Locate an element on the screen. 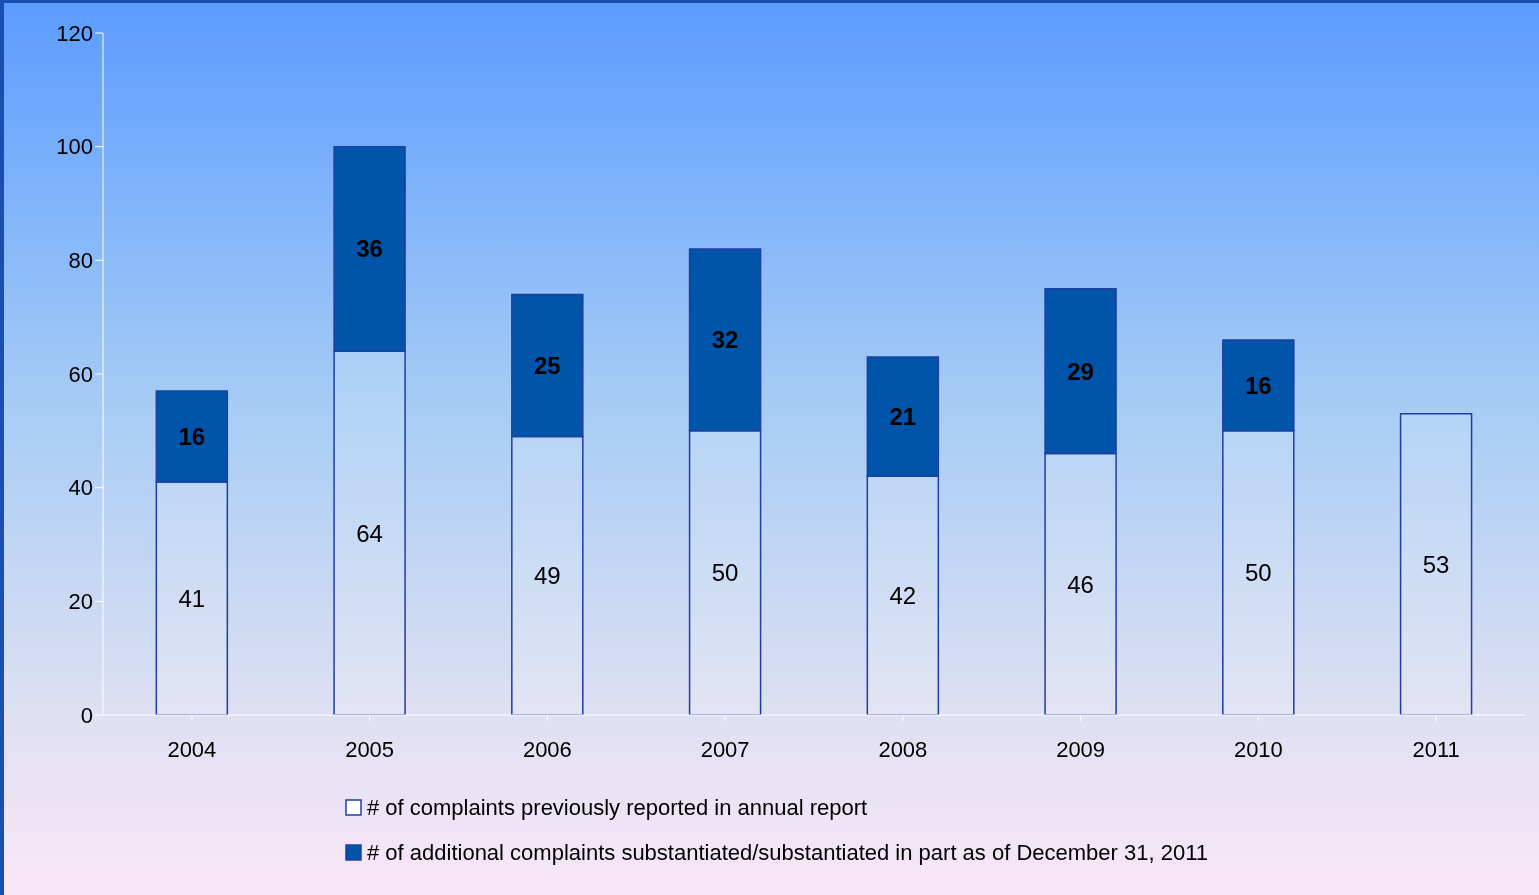  data-label: 32 is located at coordinates (725, 340).